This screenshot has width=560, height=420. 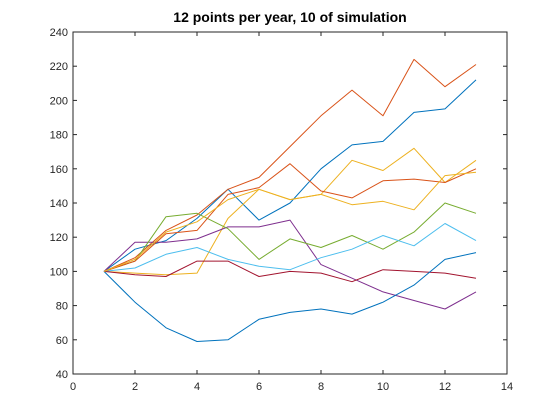 I want to click on y-tick-label: 40, so click(x=62, y=375).